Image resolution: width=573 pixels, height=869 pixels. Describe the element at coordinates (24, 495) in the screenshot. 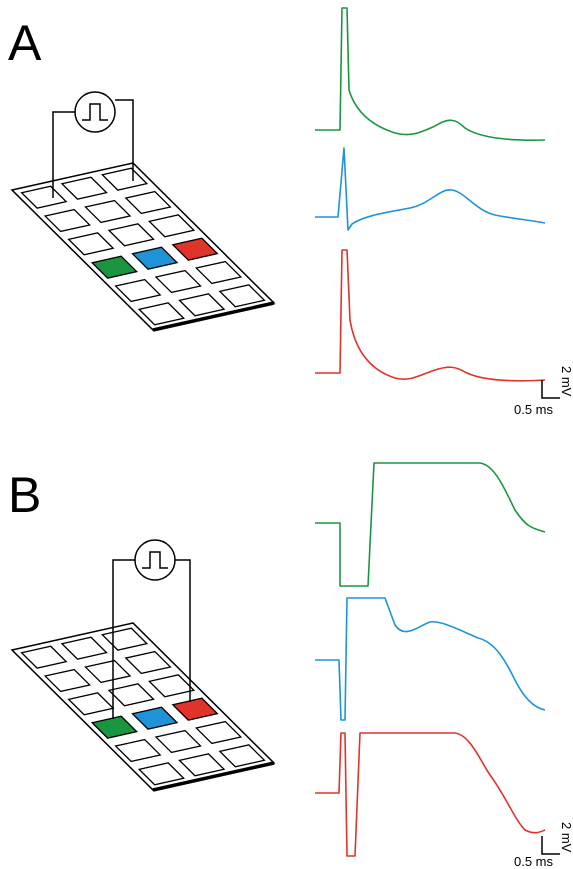

I see `panel-label: B` at that location.